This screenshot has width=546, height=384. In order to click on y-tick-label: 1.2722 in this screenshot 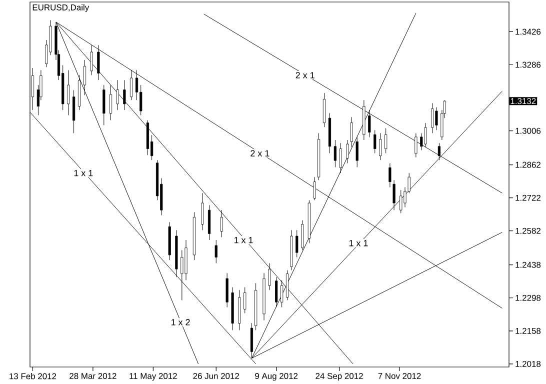, I will do `click(528, 197)`.